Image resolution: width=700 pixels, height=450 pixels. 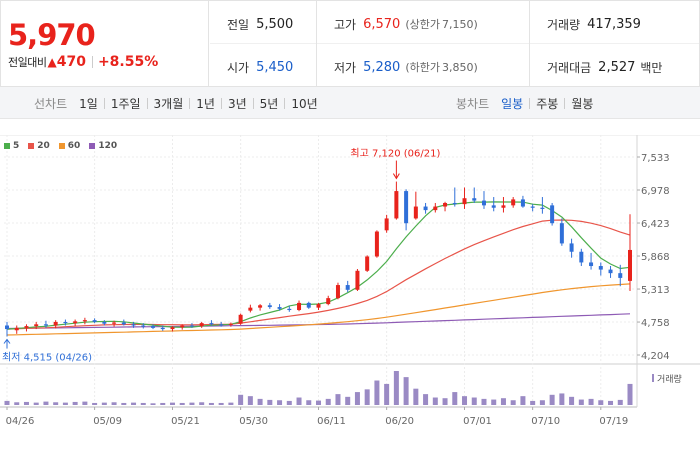 I want to click on monthly-candle-button: 월봉, so click(x=582, y=103).